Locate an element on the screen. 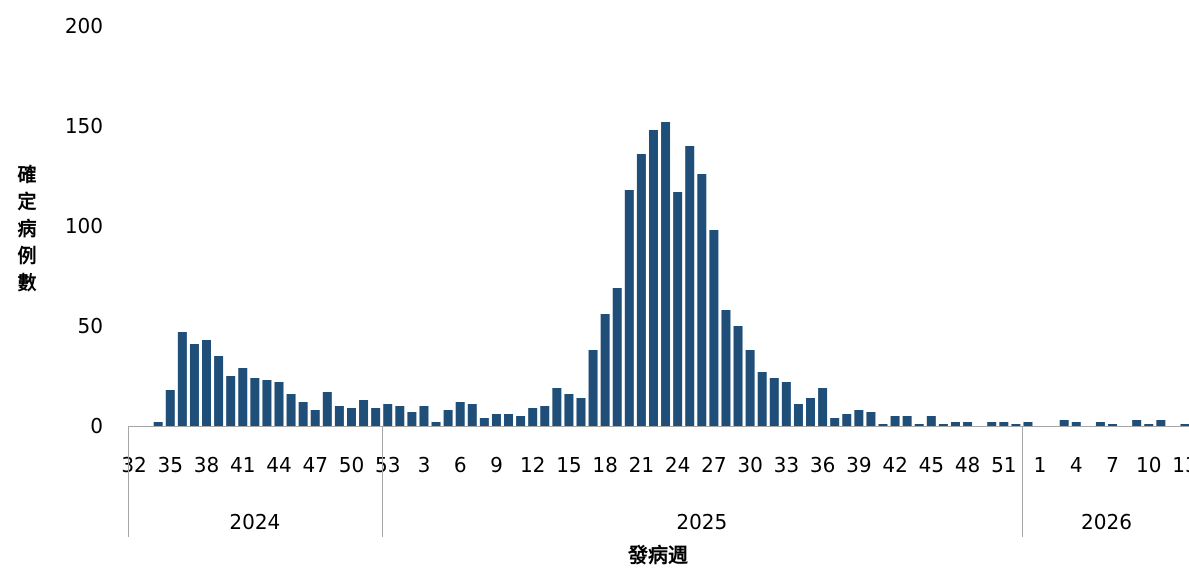  x-tick-label: 4 is located at coordinates (1076, 465).